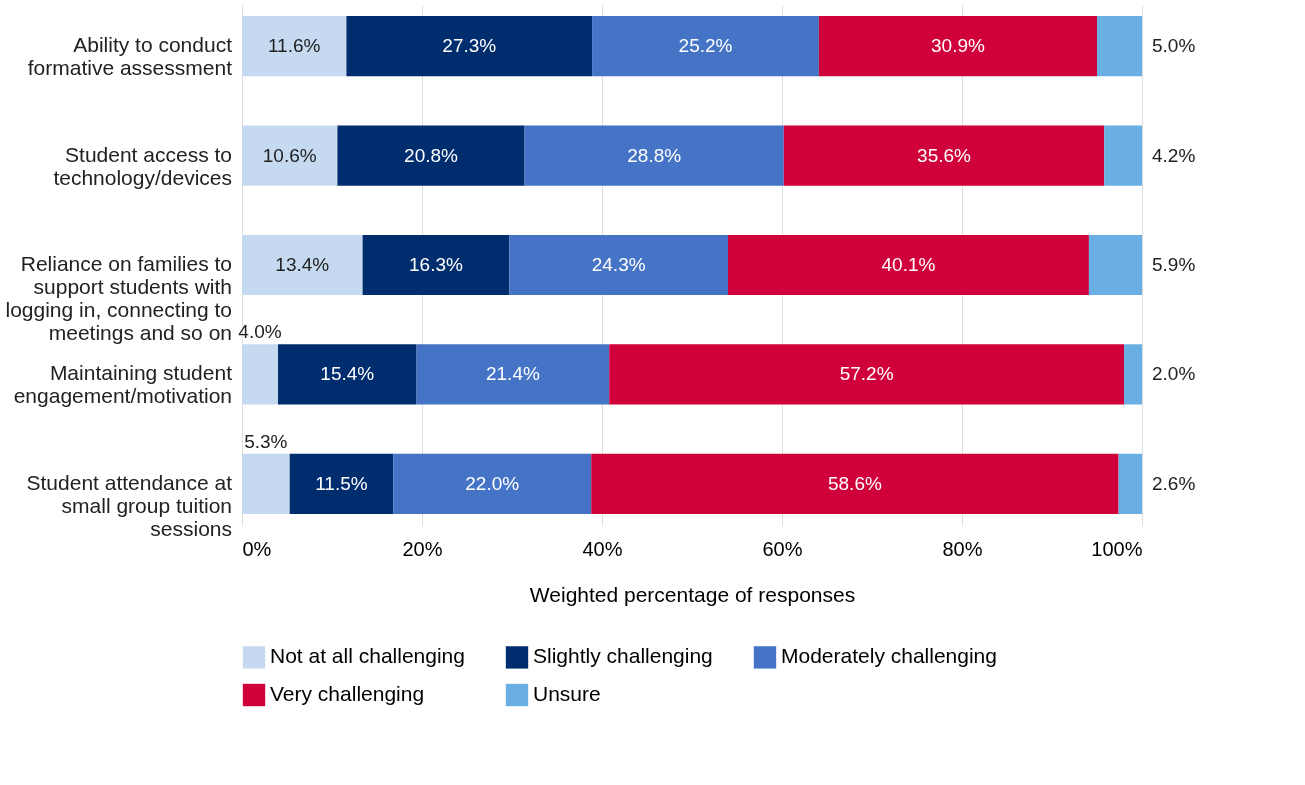 This screenshot has width=1305, height=785. What do you see at coordinates (118, 298) in the screenshot?
I see `y-tick-label: Reliance on families to support students with logging in, connecting to meetings and so on` at bounding box center [118, 298].